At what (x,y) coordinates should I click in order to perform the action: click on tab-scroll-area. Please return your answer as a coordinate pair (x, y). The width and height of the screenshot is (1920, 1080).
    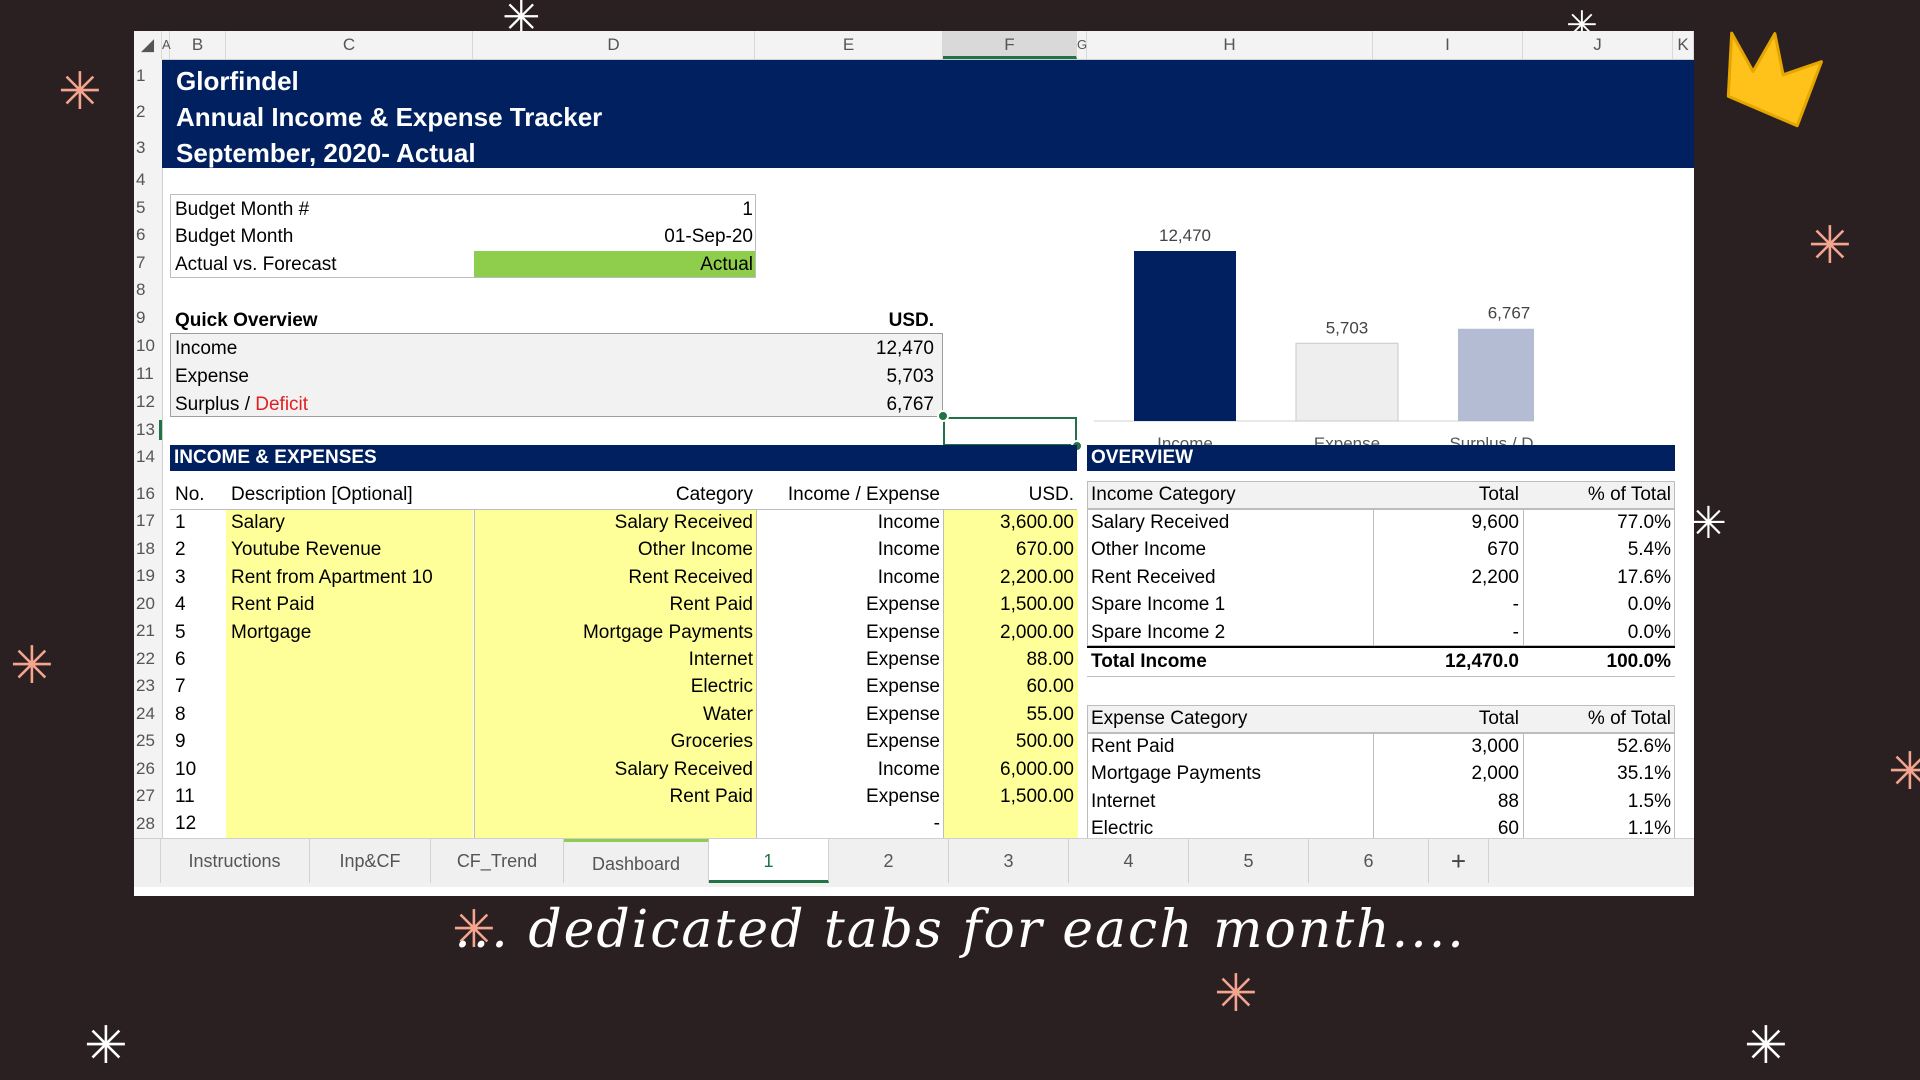
    Looking at the image, I should click on (147, 861).